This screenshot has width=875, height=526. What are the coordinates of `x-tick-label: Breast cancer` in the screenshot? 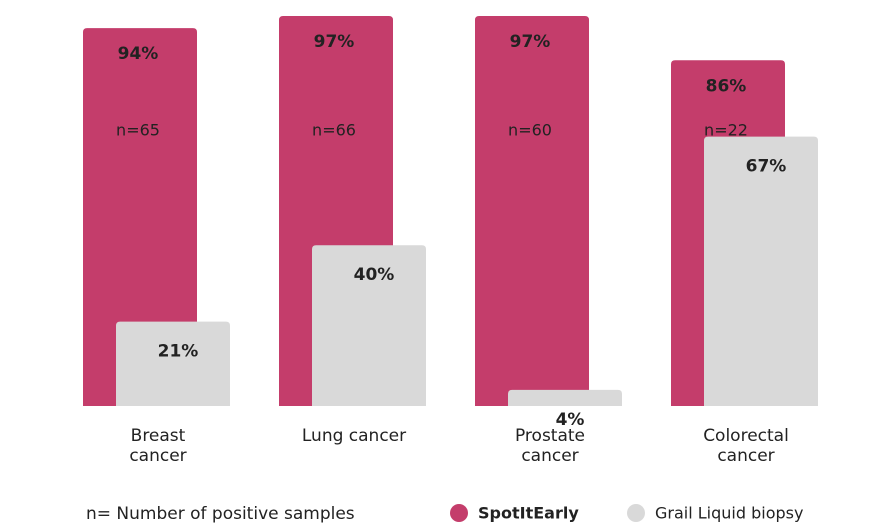 It's located at (158, 446).